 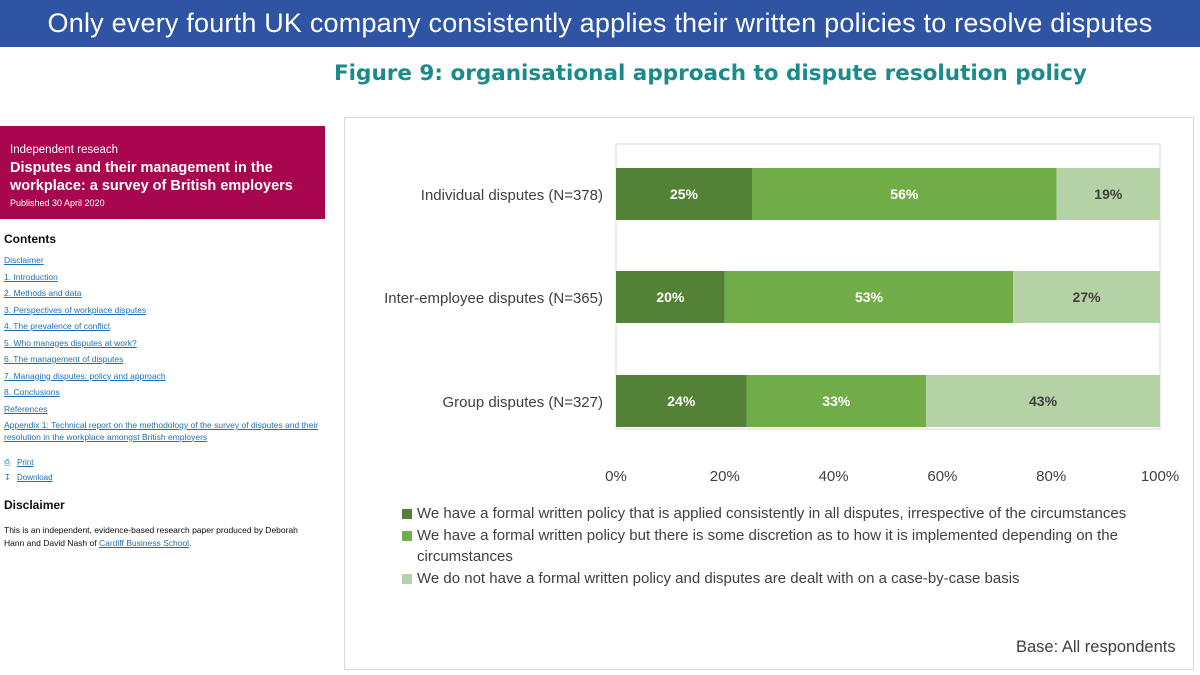 What do you see at coordinates (43, 293) in the screenshot?
I see `contents-link-methods: 2. Methods and data` at bounding box center [43, 293].